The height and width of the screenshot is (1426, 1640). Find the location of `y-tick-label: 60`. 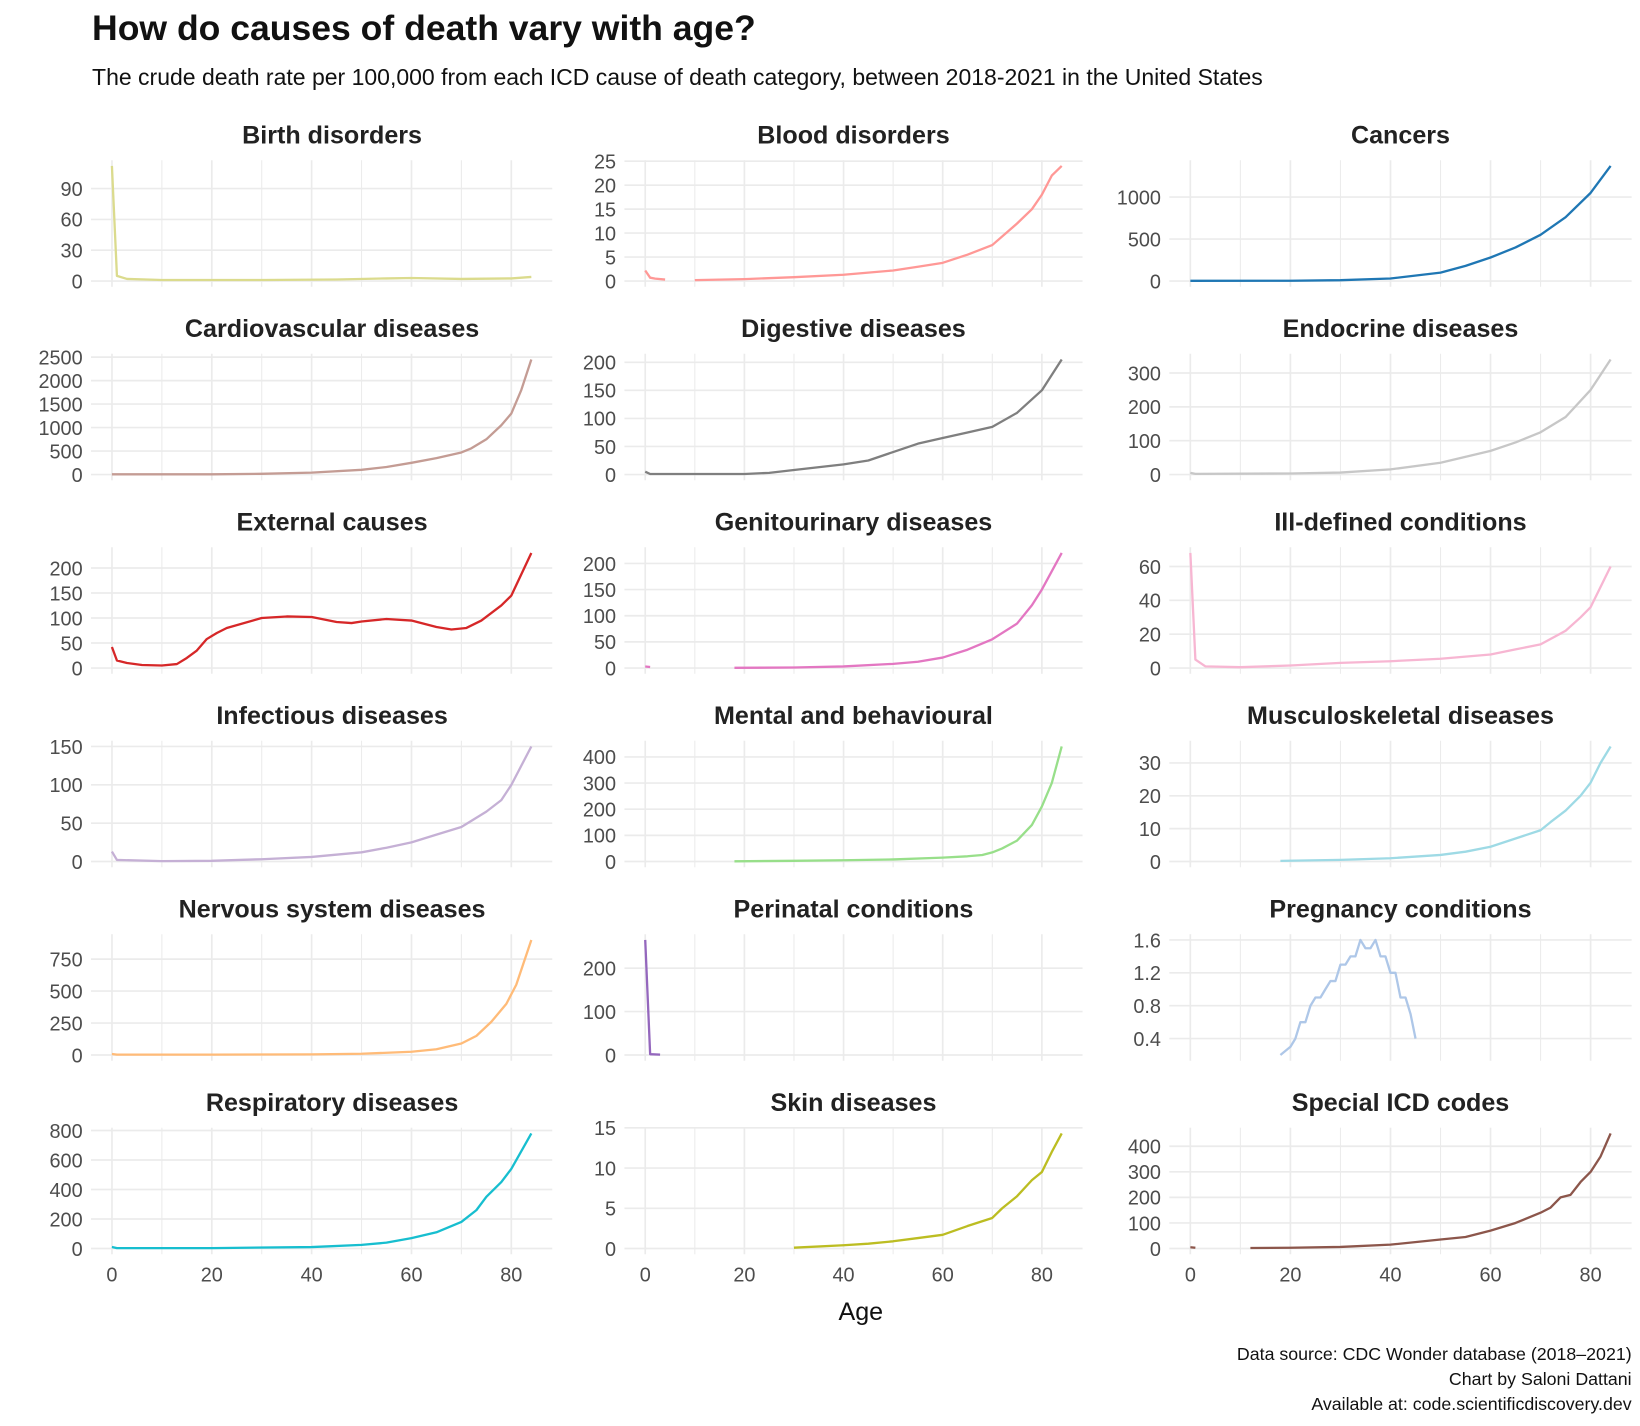

y-tick-label: 60 is located at coordinates (1150, 568).